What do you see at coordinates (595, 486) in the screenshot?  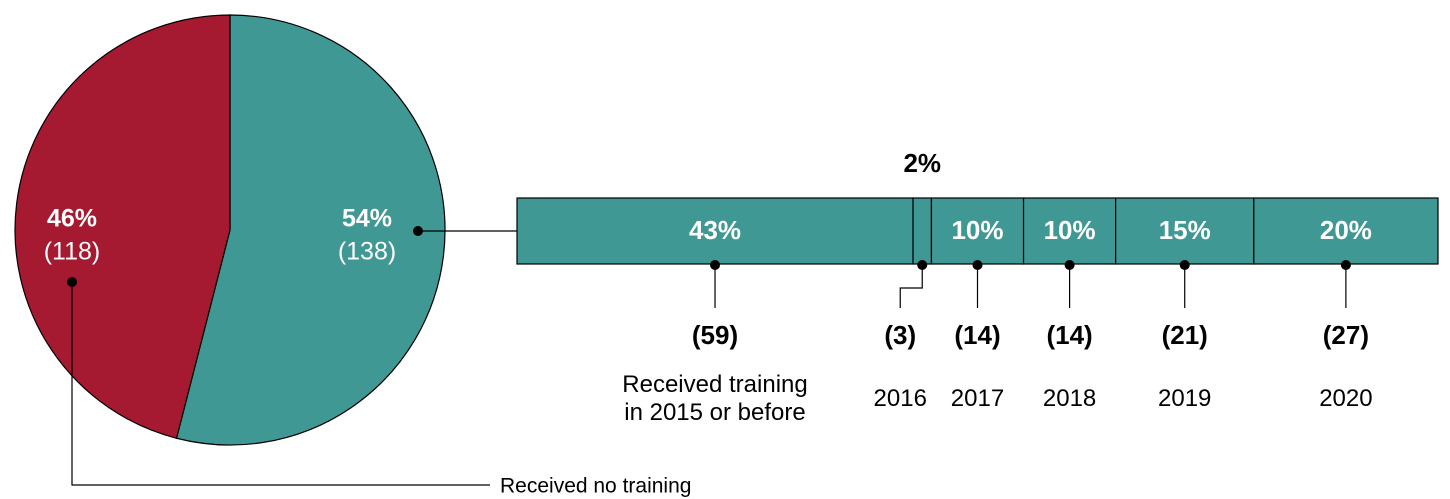 I see `slice-category-label: Received no training` at bounding box center [595, 486].